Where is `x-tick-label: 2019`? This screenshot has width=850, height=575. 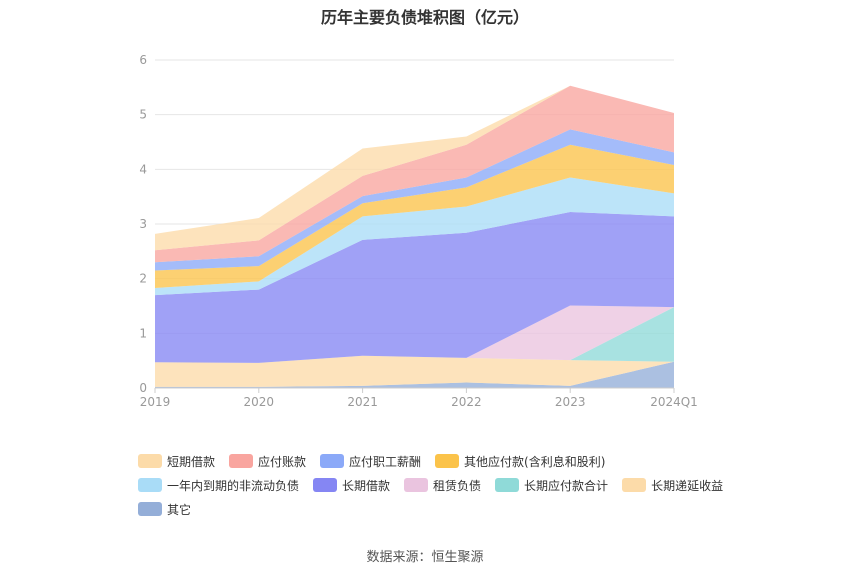 x-tick-label: 2019 is located at coordinates (155, 402).